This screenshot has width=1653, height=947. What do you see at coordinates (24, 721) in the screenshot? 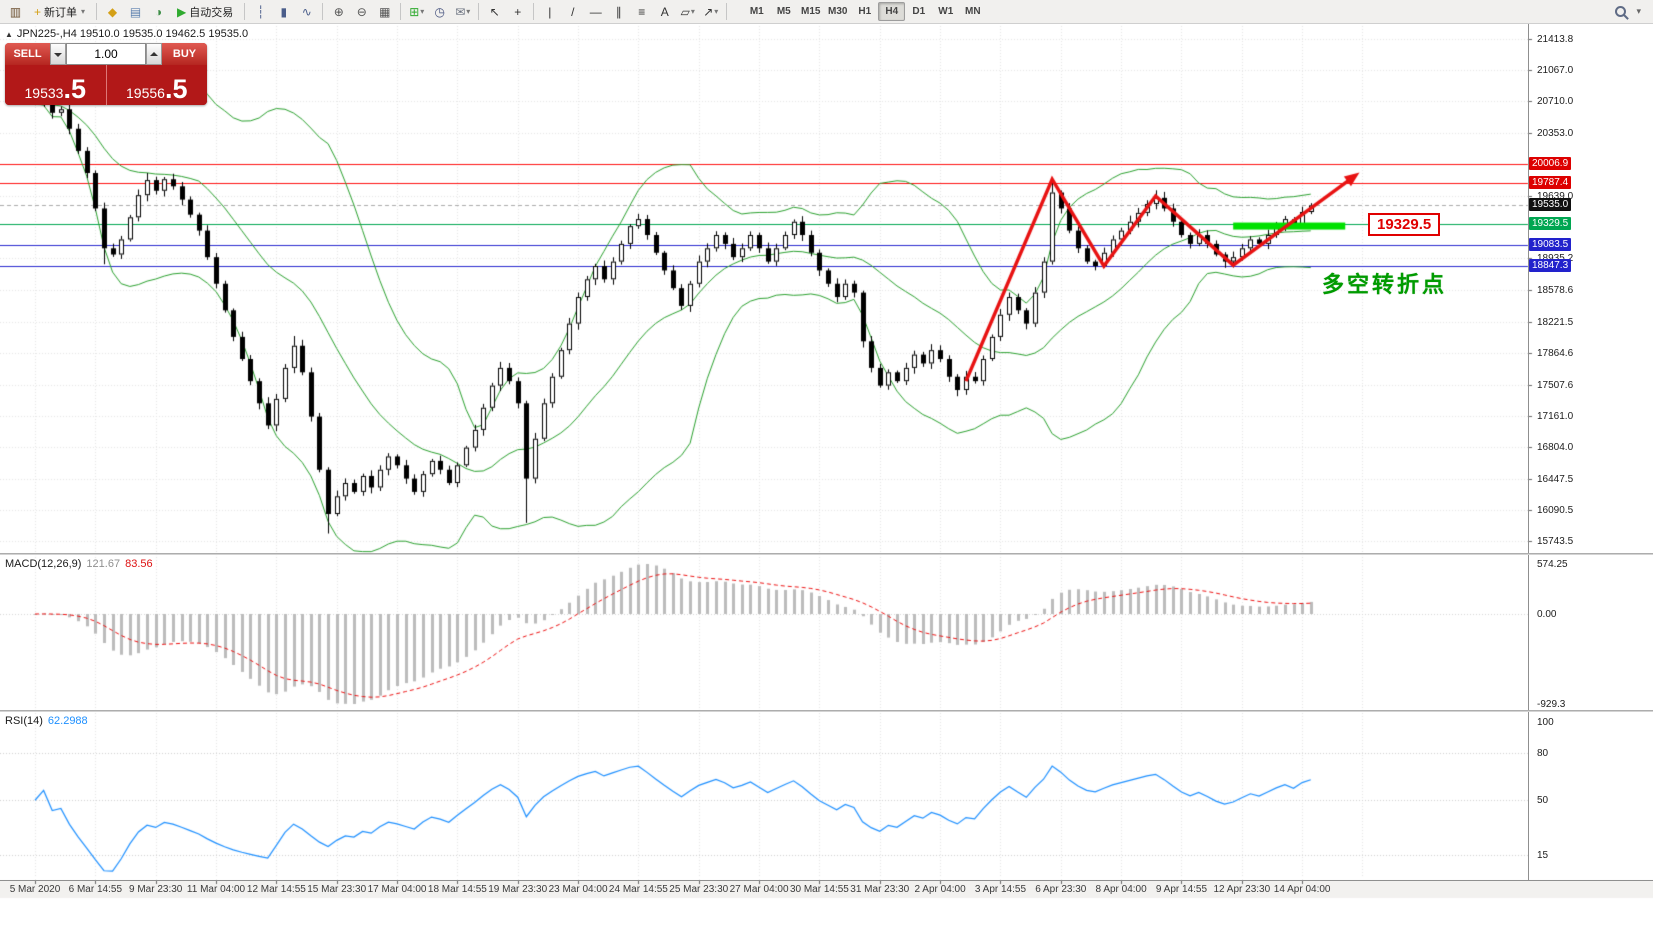
I see `rsi-name: RSI(14)` at bounding box center [24, 721].